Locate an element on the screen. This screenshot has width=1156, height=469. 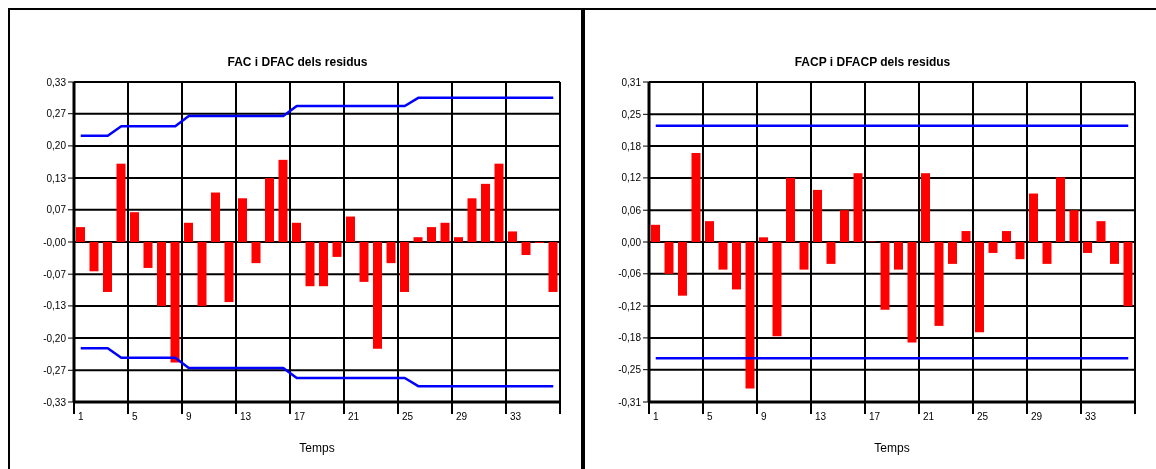
y-tick-label: 0,31 is located at coordinates (631, 82).